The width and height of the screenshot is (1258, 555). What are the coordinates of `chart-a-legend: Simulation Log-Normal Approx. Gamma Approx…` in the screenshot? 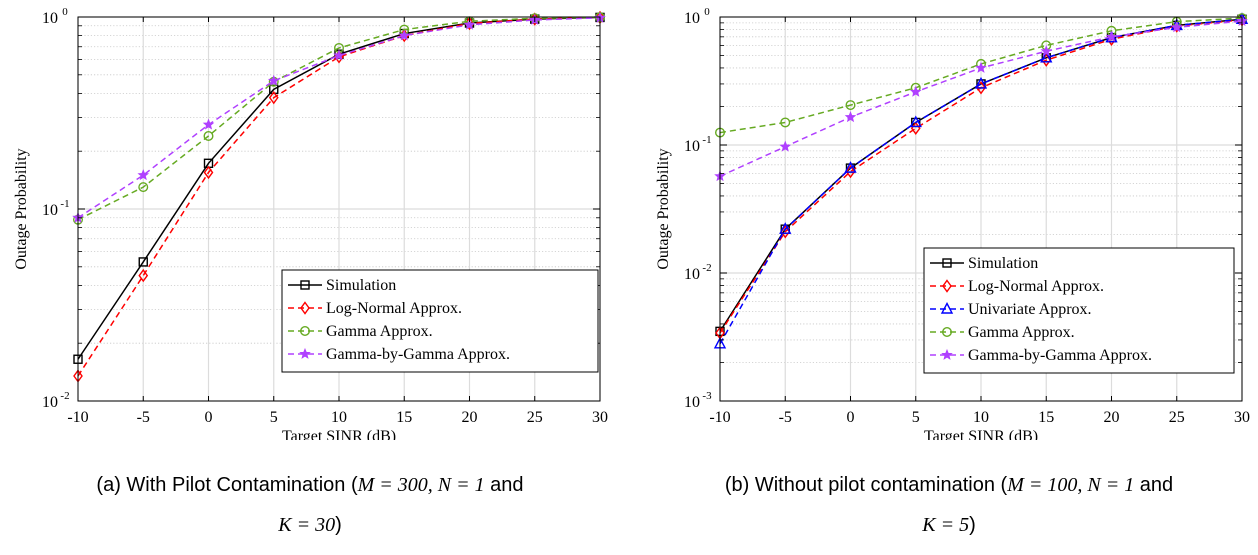 It's located at (440, 321).